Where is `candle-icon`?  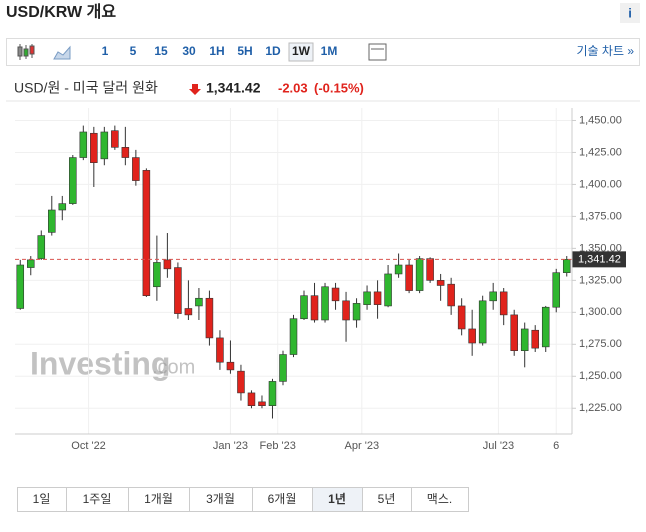
candle-icon is located at coordinates (26, 52).